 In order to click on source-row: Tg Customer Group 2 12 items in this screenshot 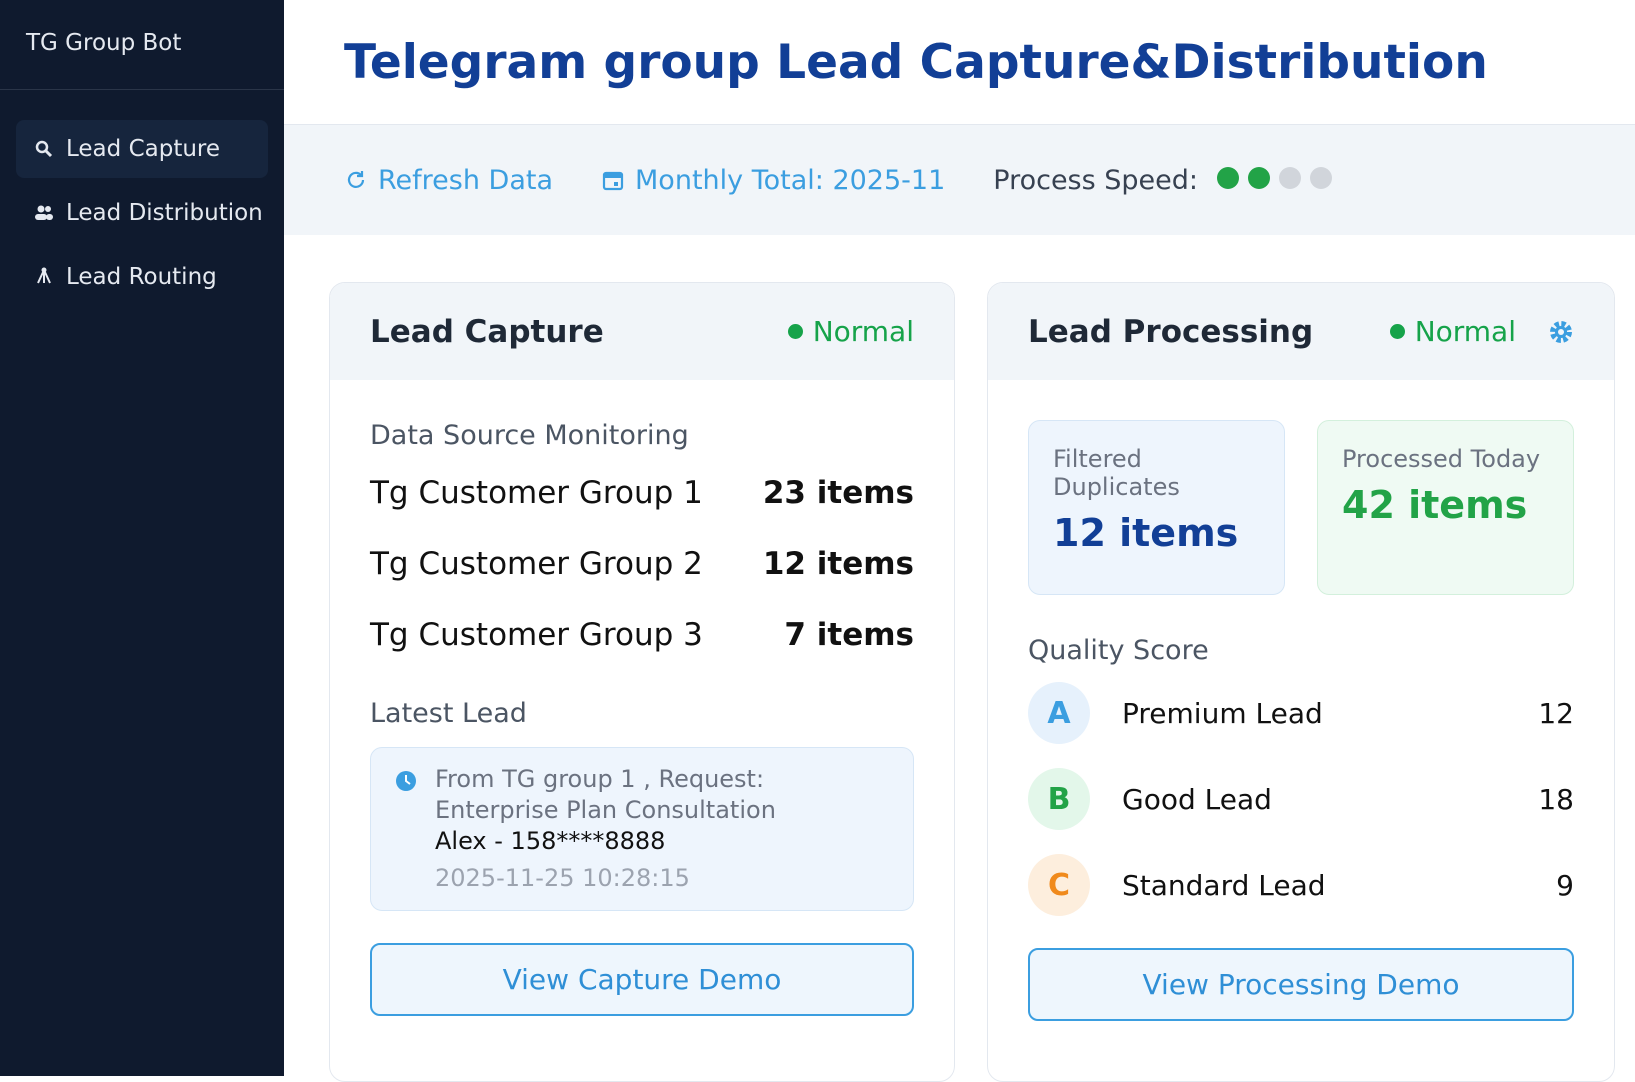, I will do `click(642, 563)`.